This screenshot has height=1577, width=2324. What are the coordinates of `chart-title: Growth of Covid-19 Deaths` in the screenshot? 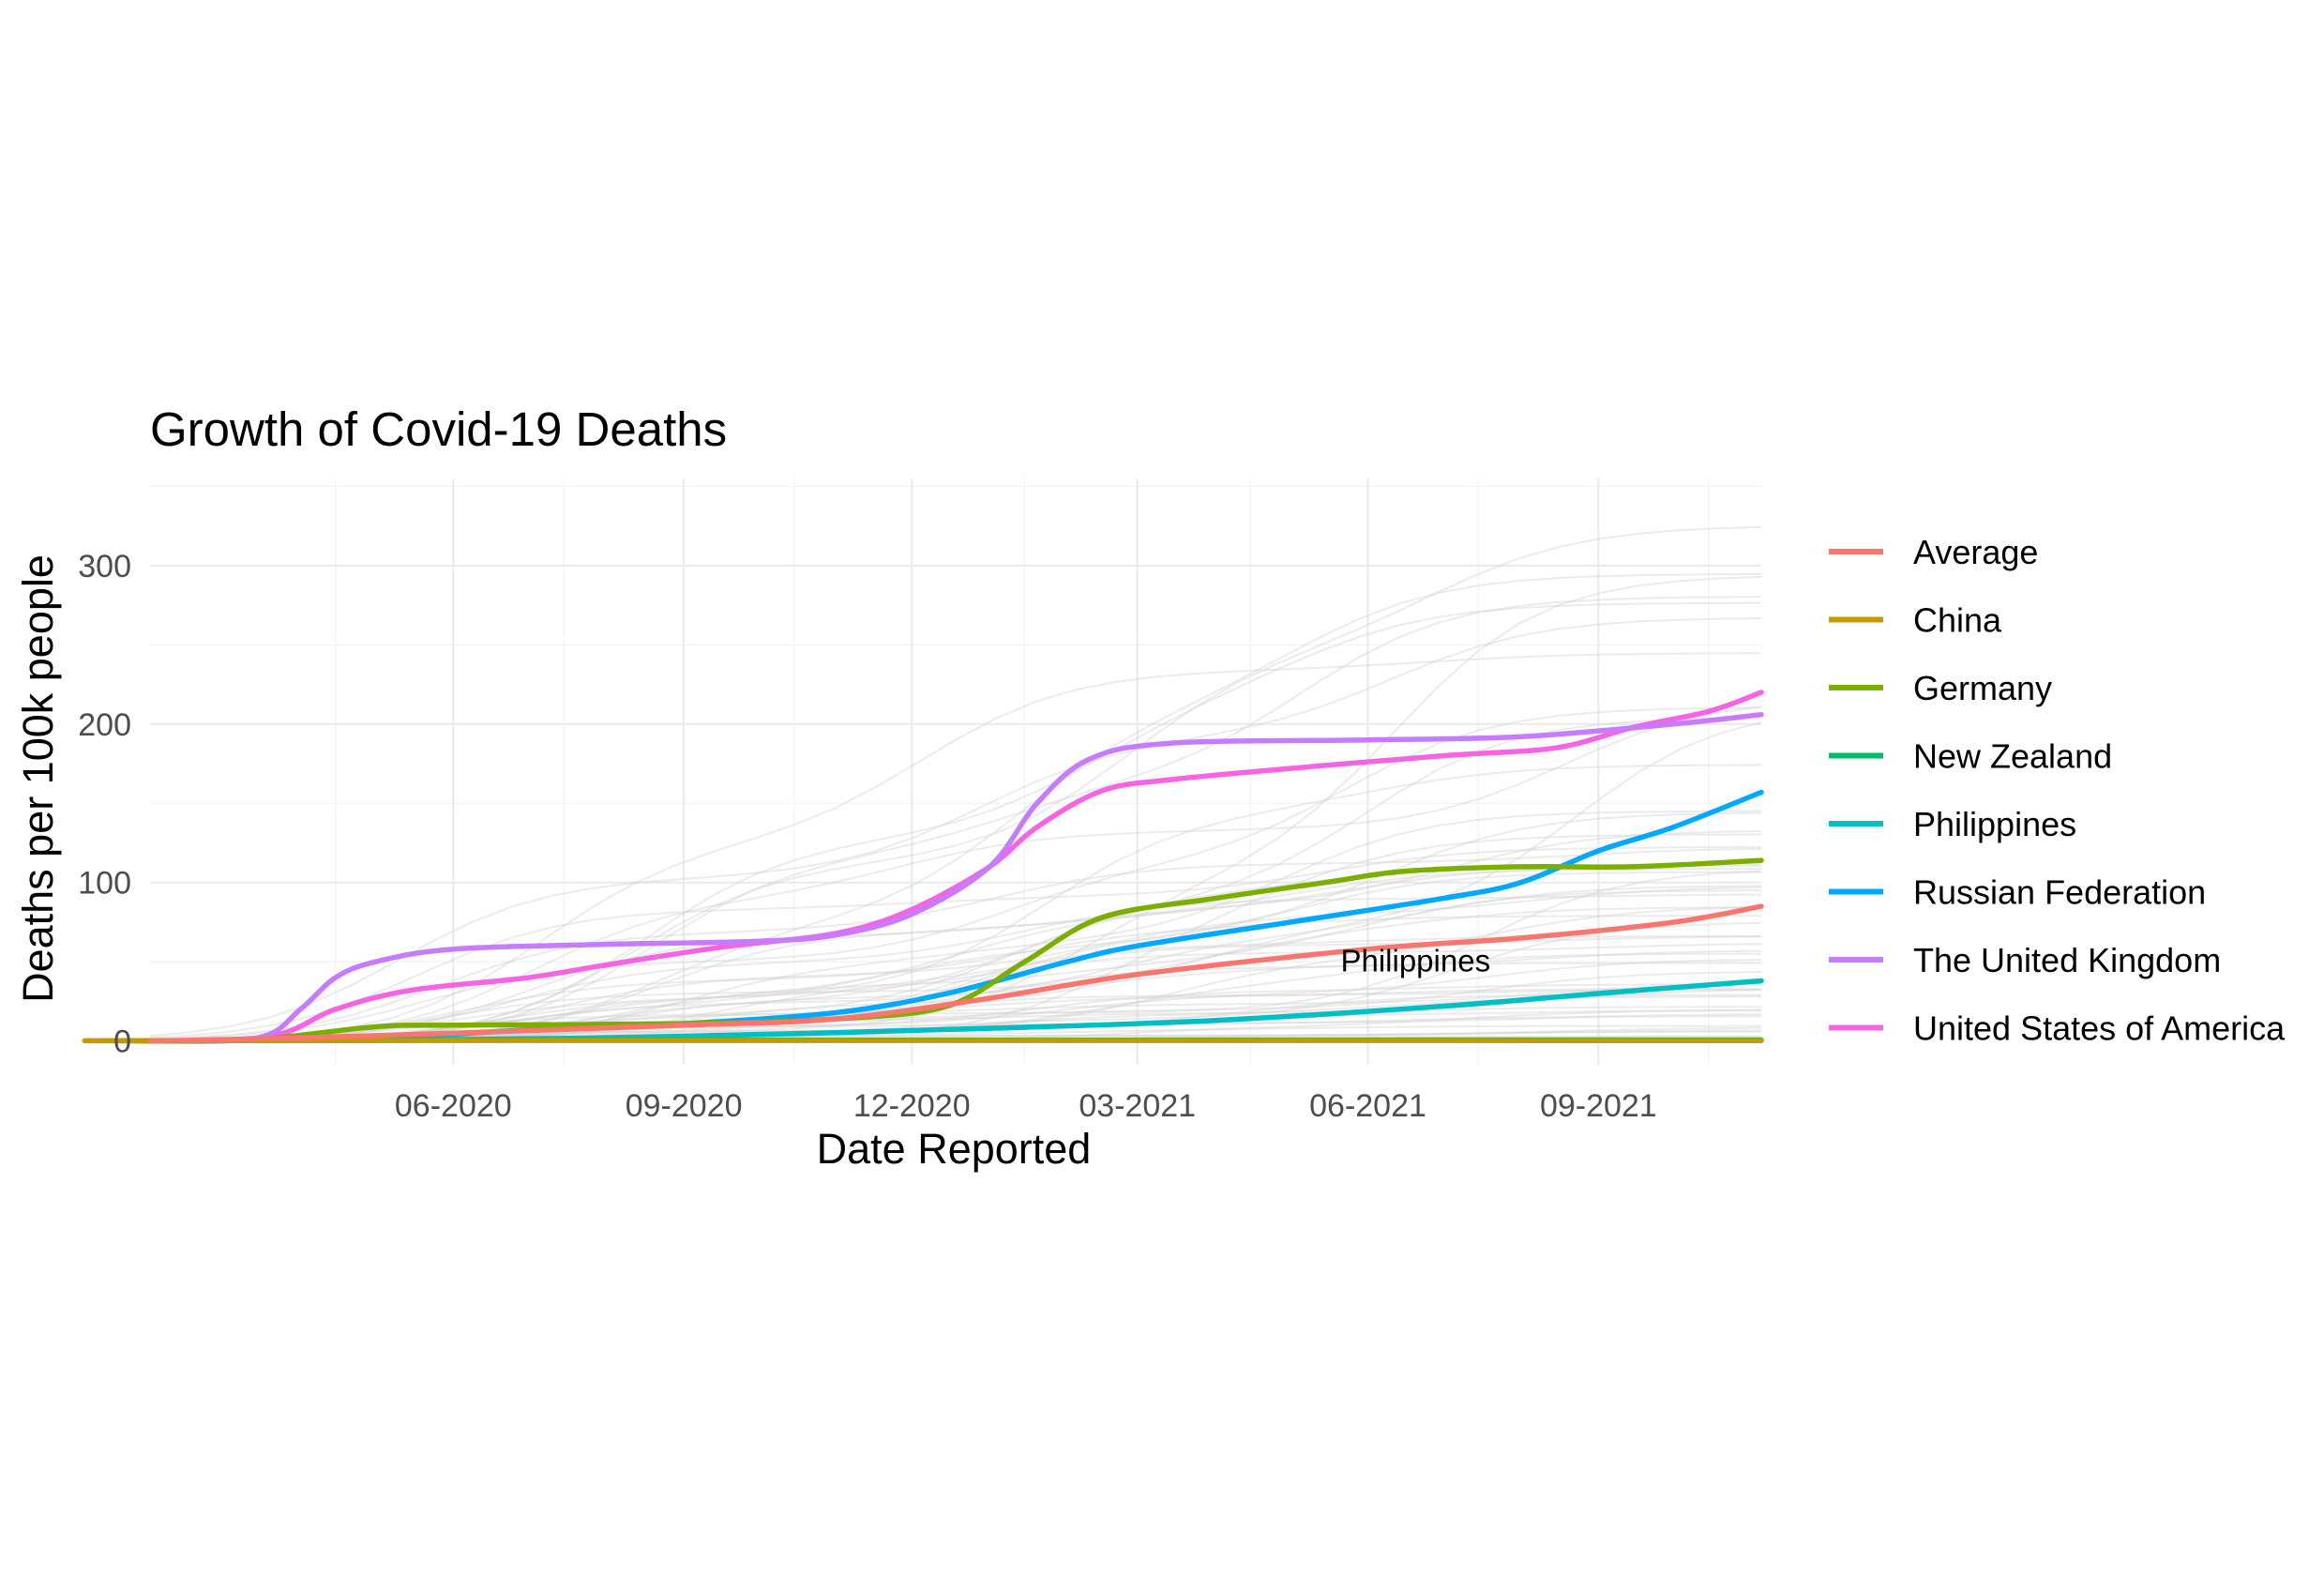 It's located at (438, 429).